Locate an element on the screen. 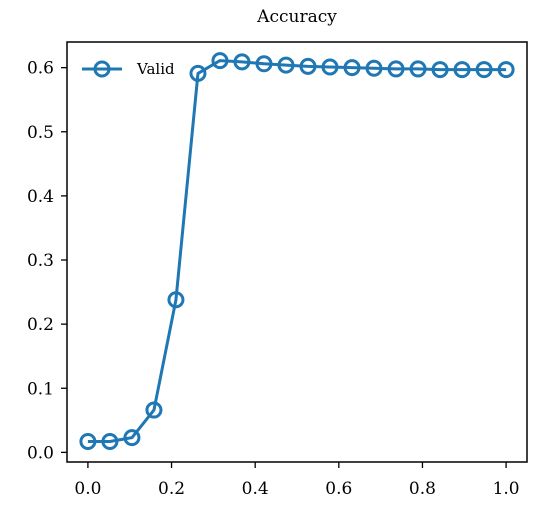  chart-title: Accuracy is located at coordinates (296, 17).